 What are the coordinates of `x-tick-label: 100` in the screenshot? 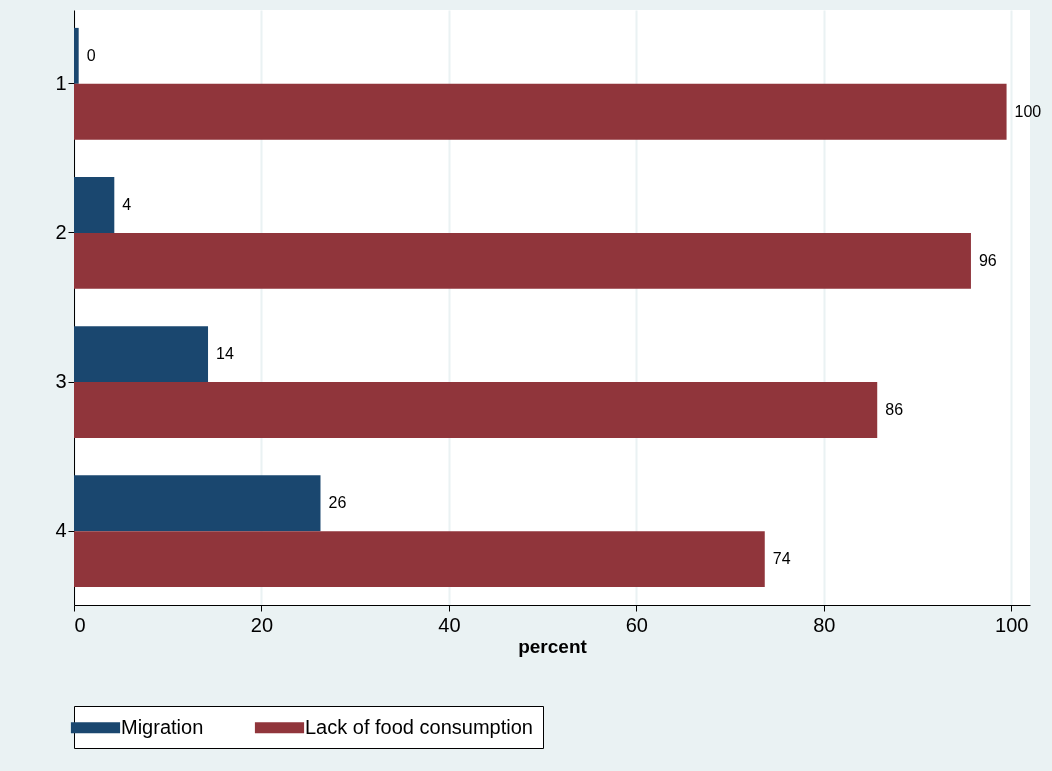 It's located at (1012, 624).